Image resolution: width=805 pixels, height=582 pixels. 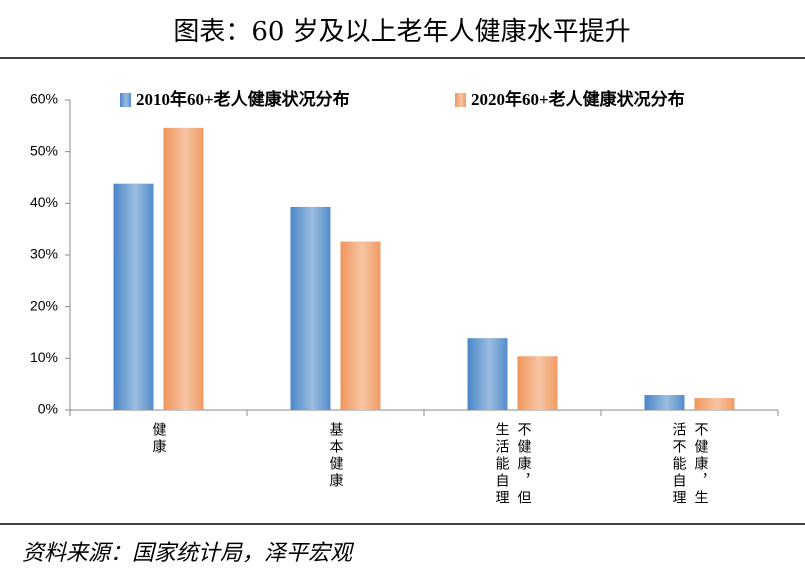 I want to click on y-tick-label: 10%, so click(x=44, y=357).